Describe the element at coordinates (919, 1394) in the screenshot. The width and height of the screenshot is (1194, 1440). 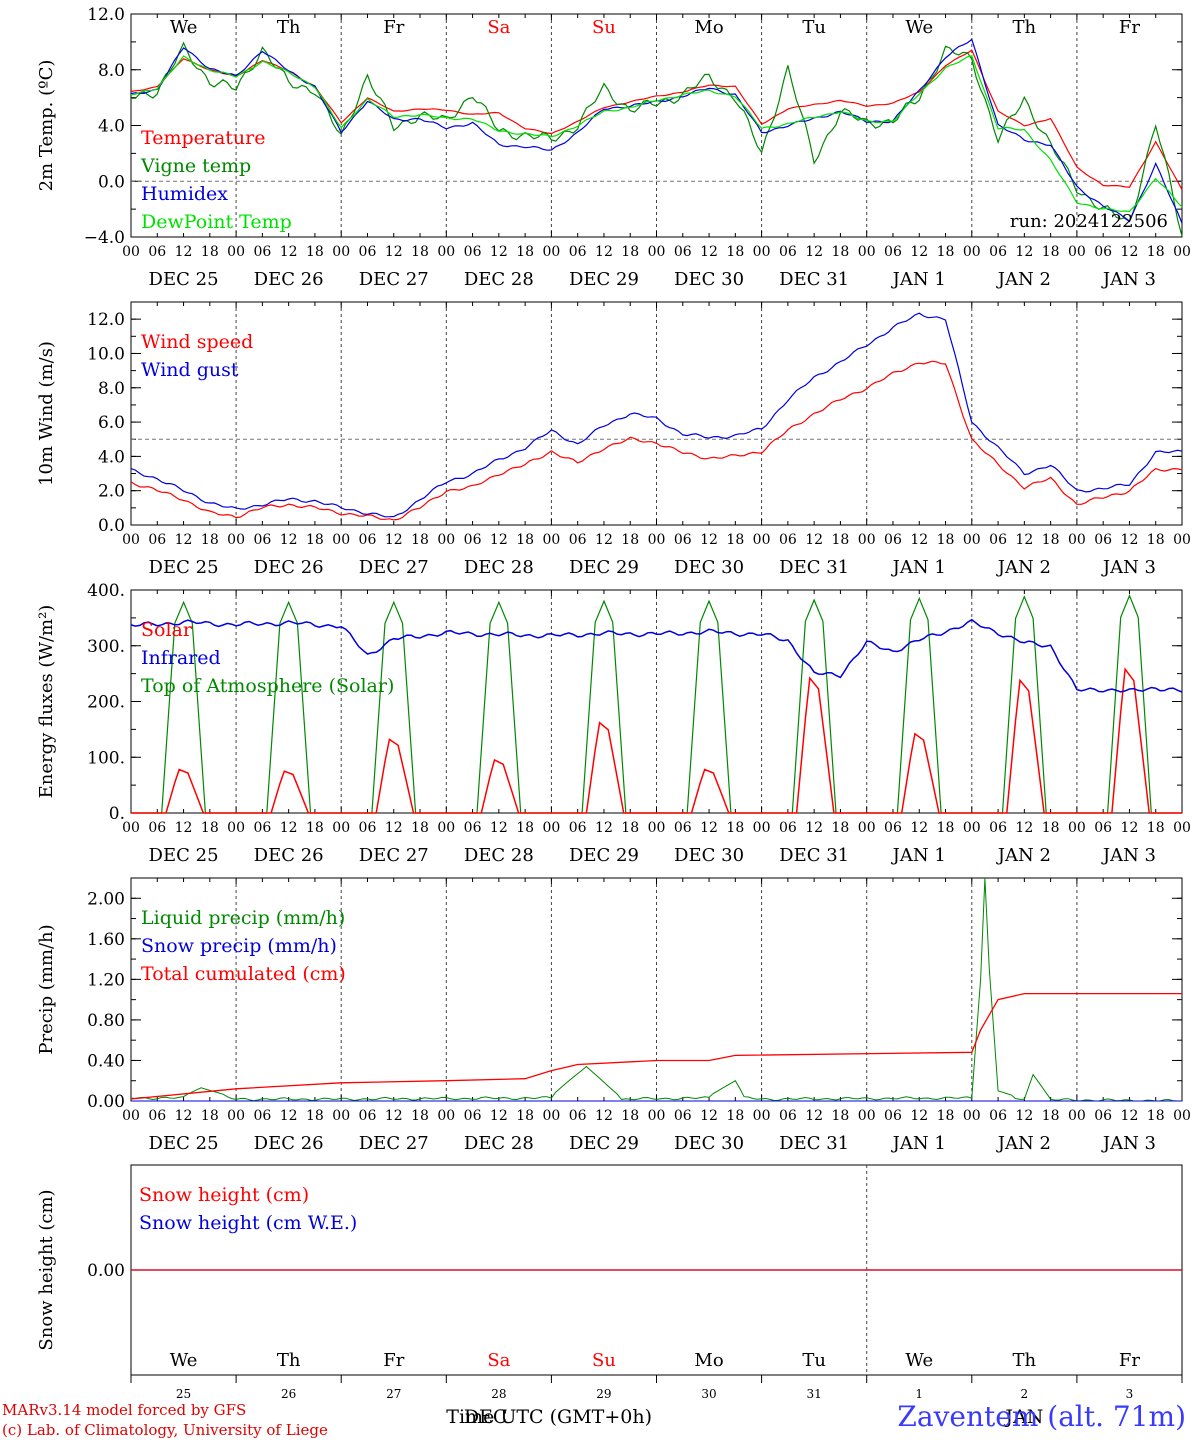
I see `day-number-label: 1` at that location.